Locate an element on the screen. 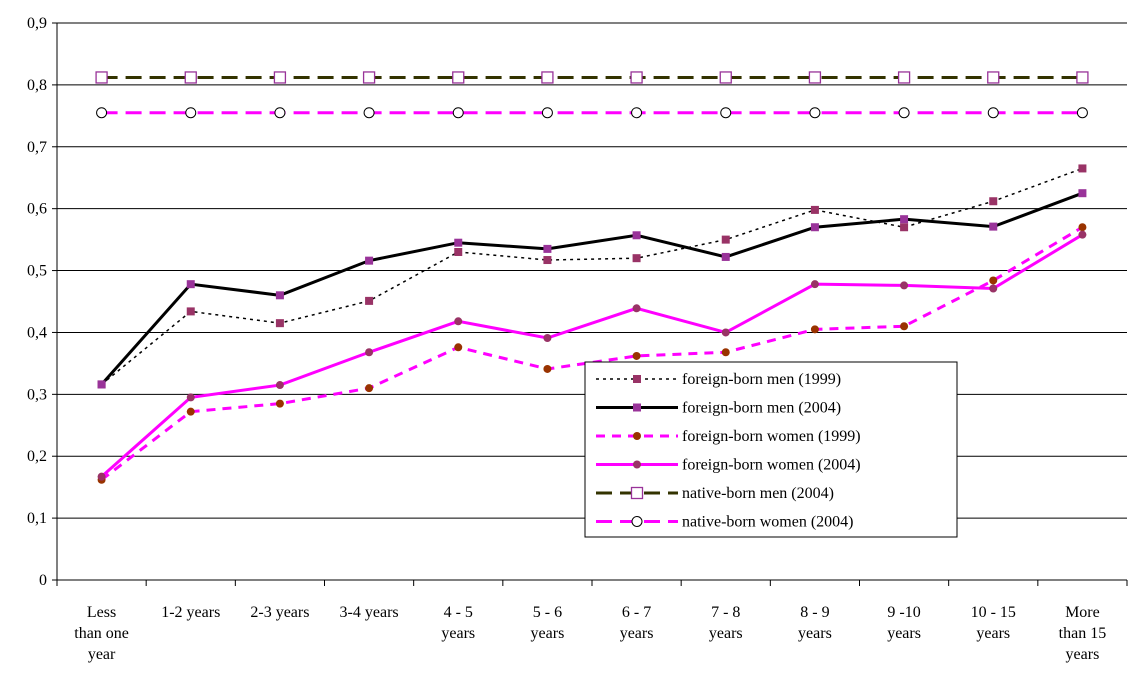 The height and width of the screenshot is (678, 1133). legend-label: foreign-born men (1999) is located at coordinates (761, 379).